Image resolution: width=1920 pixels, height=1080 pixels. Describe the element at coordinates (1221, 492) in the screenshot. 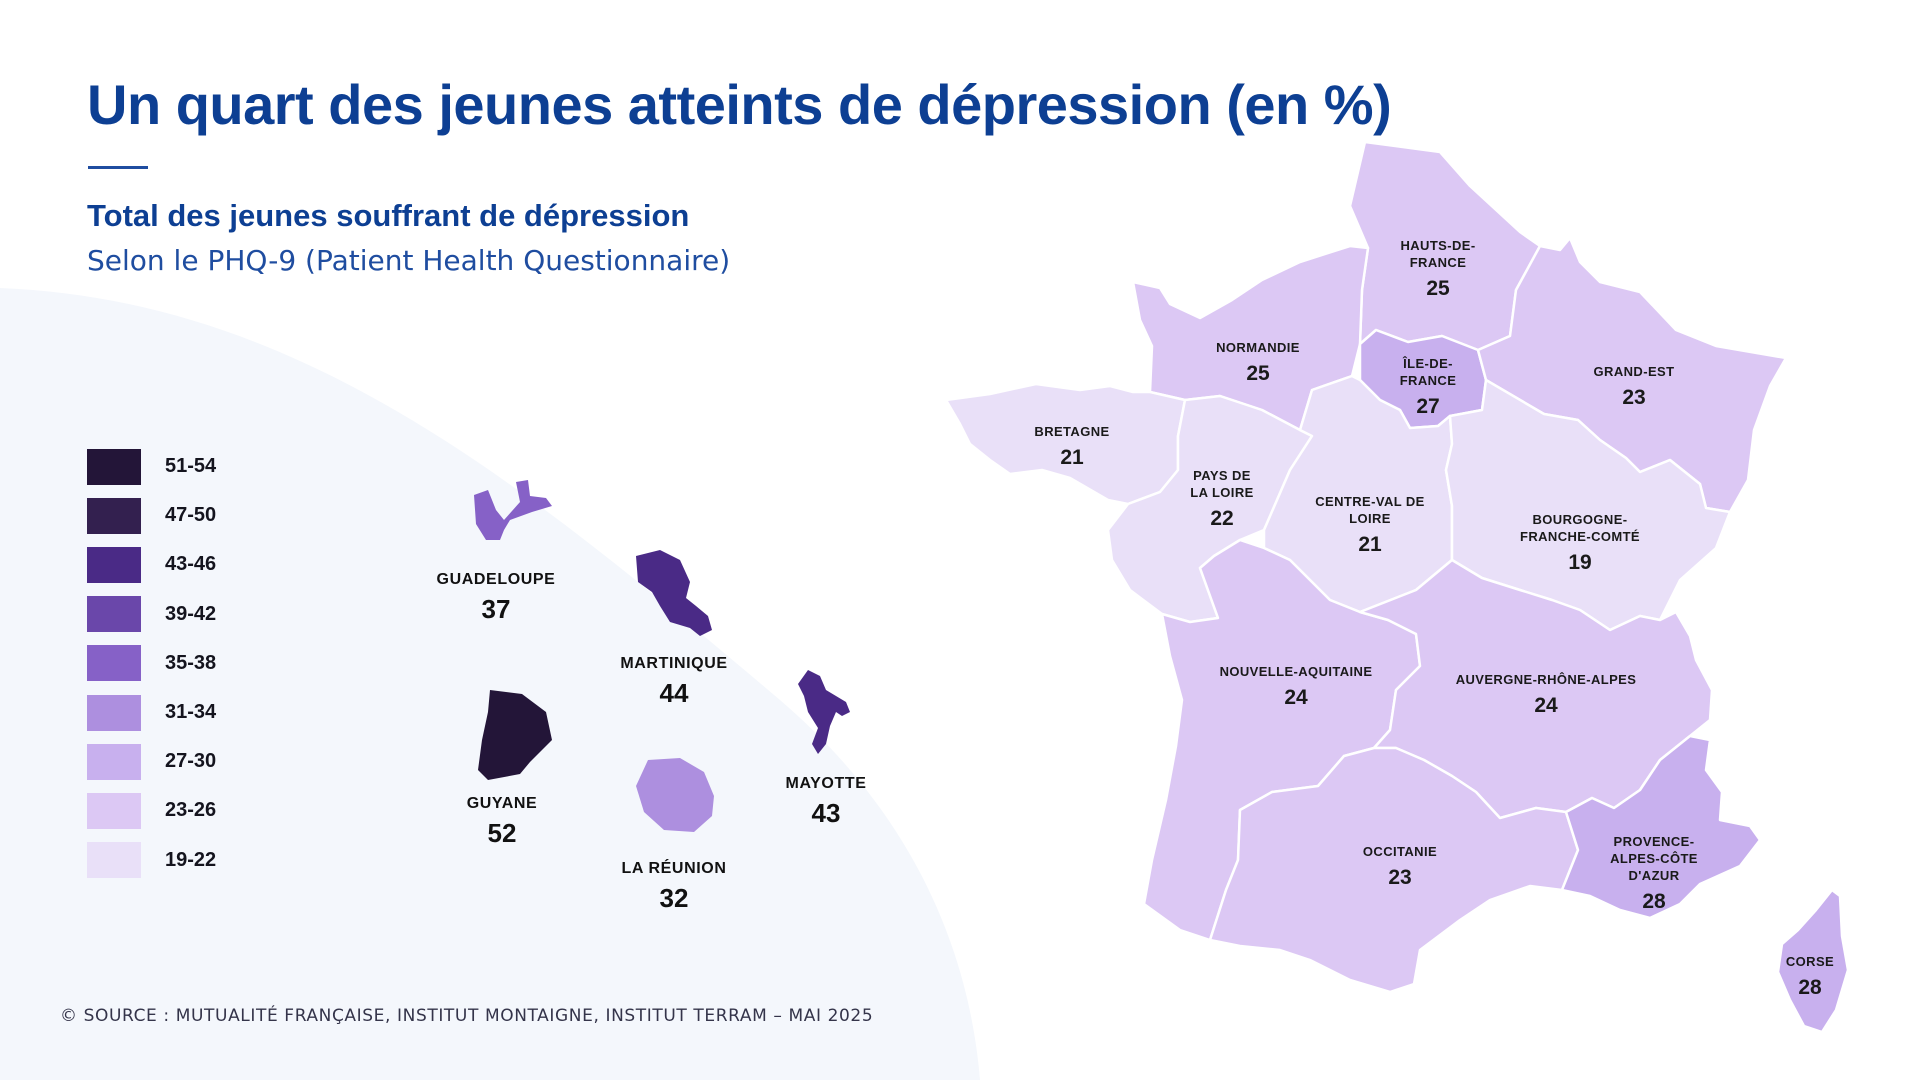

I see `region-name-label: LA LOIRE` at that location.